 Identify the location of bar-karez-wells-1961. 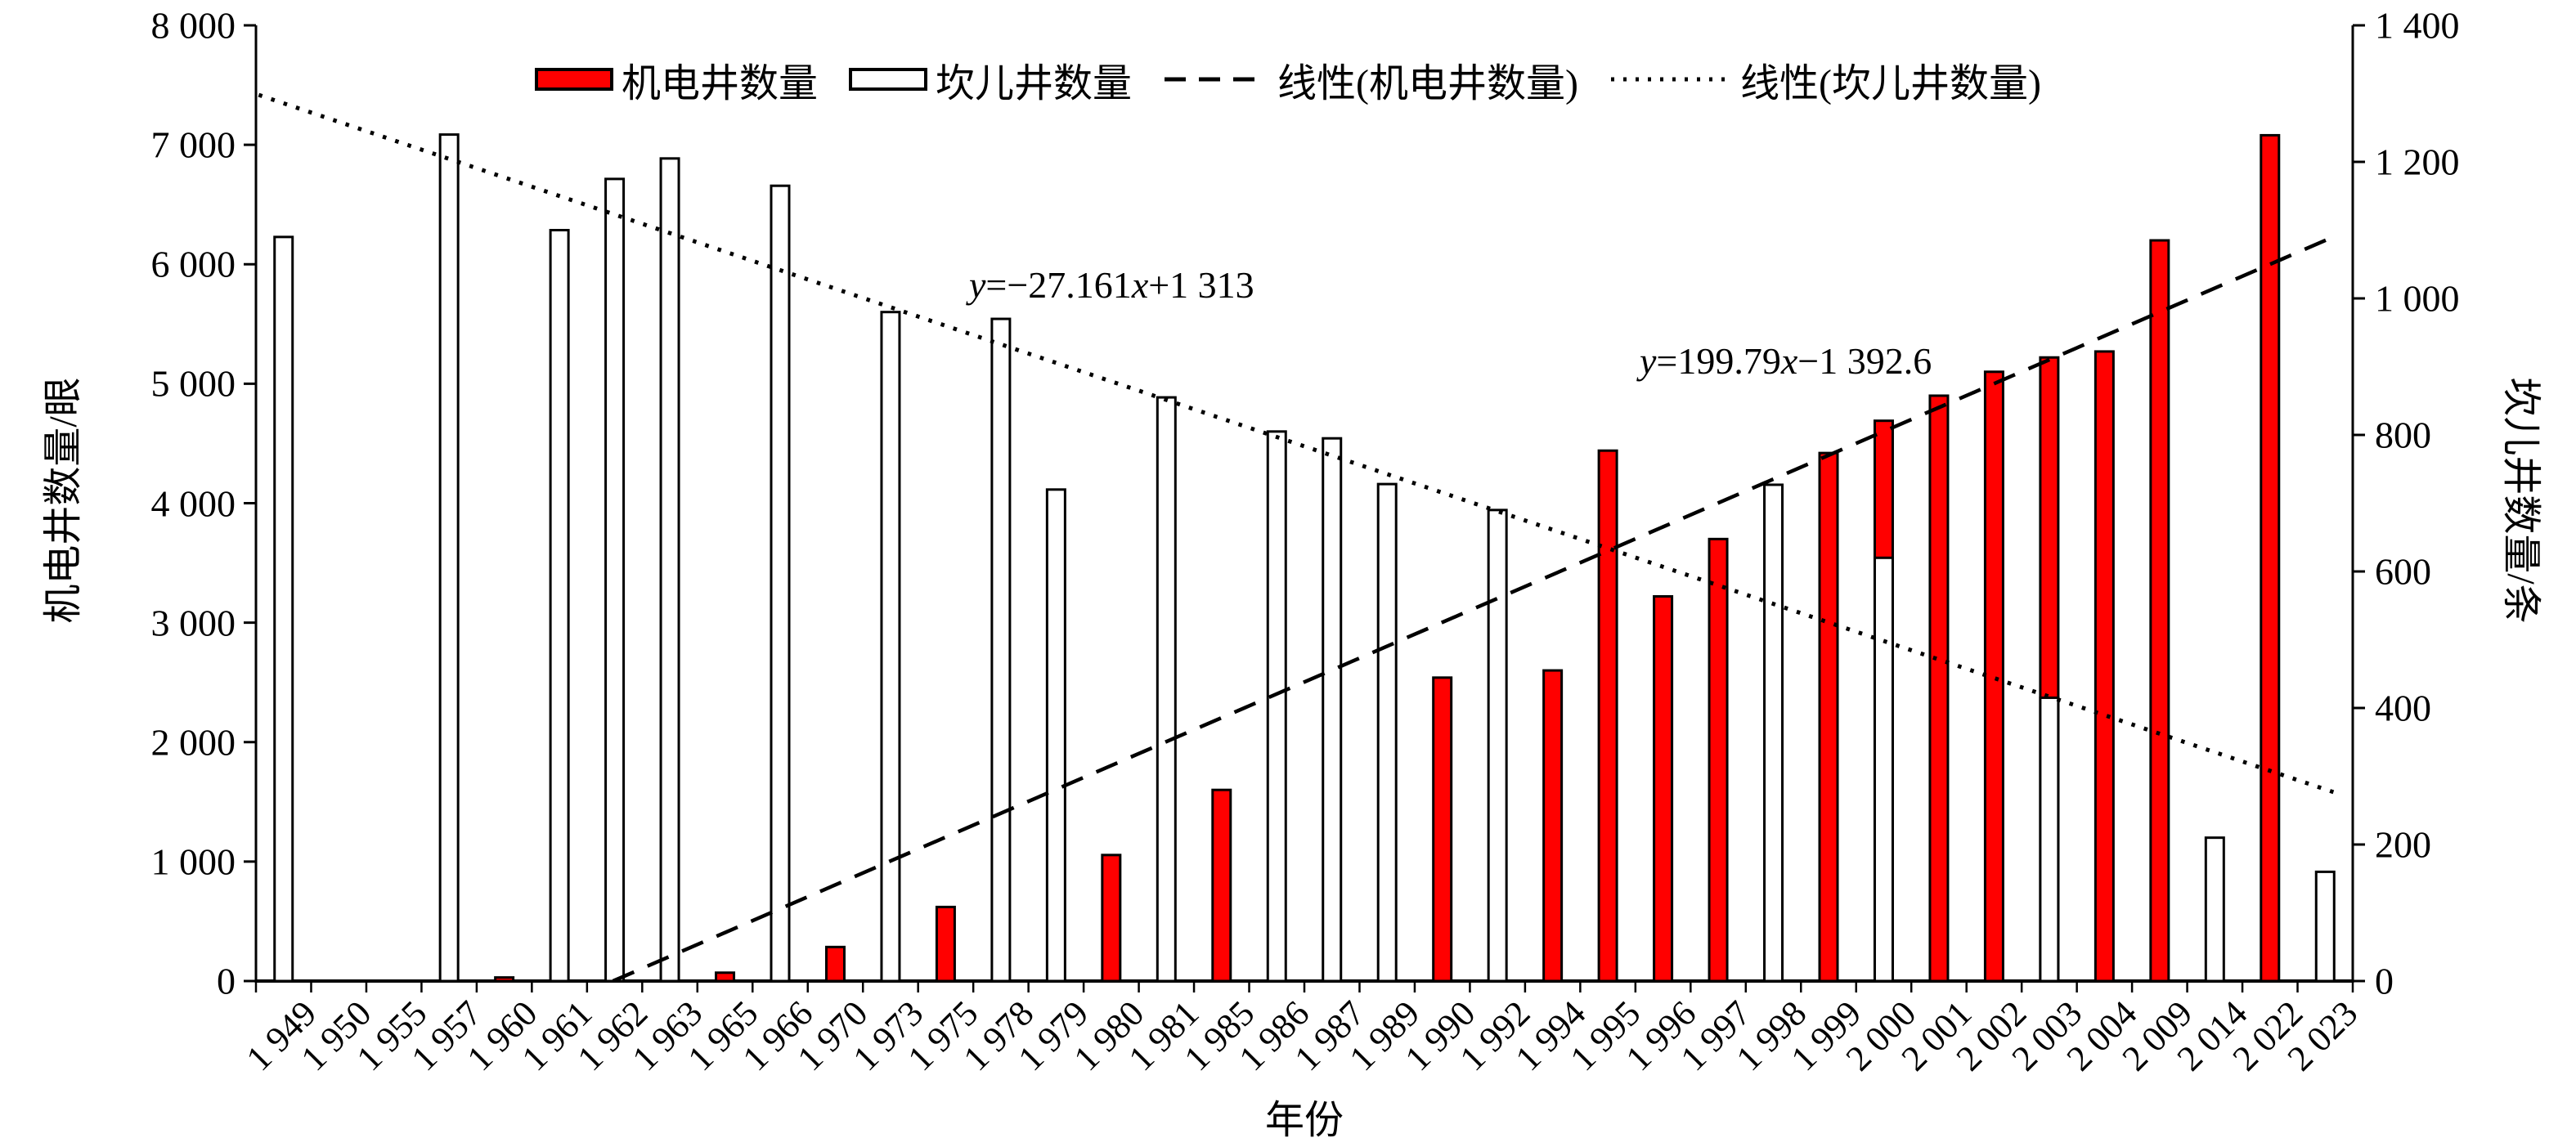
(559, 606).